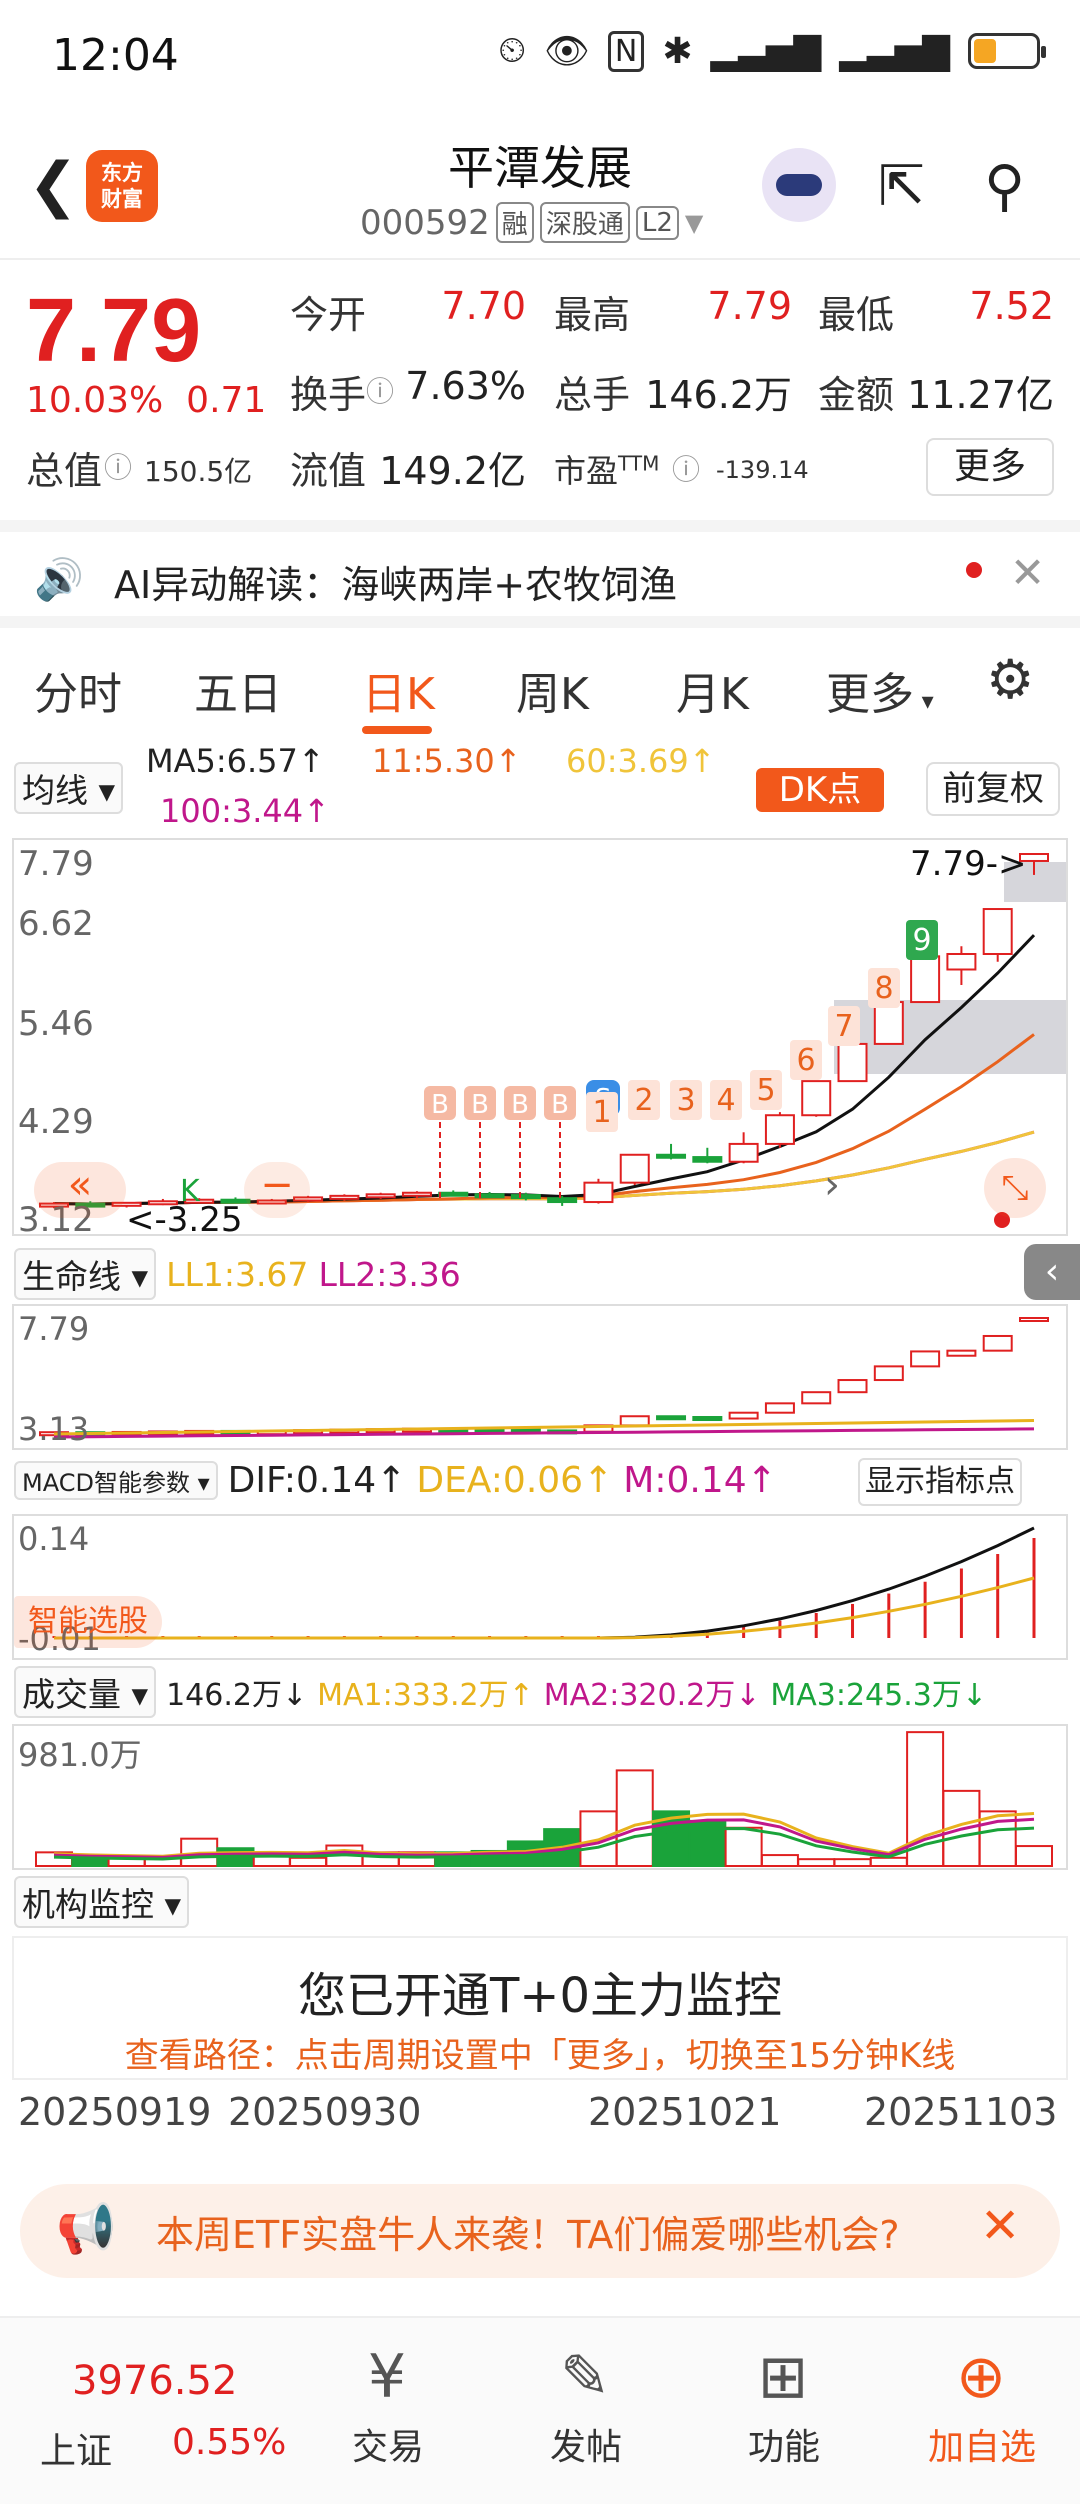  What do you see at coordinates (544, 1583) in the screenshot?
I see `macd-chart` at bounding box center [544, 1583].